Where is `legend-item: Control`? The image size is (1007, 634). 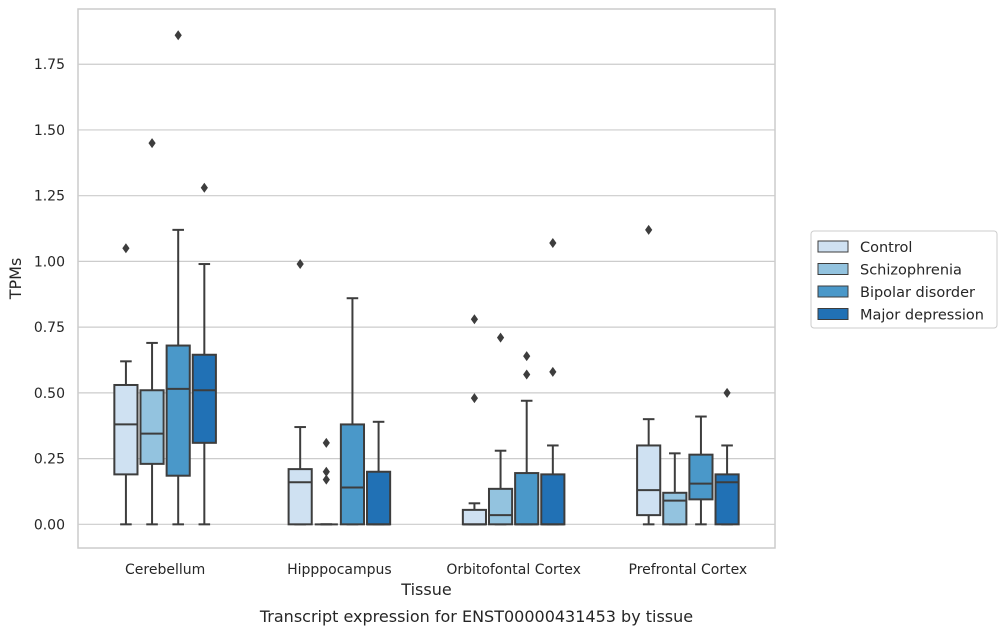 legend-item: Control is located at coordinates (864, 248).